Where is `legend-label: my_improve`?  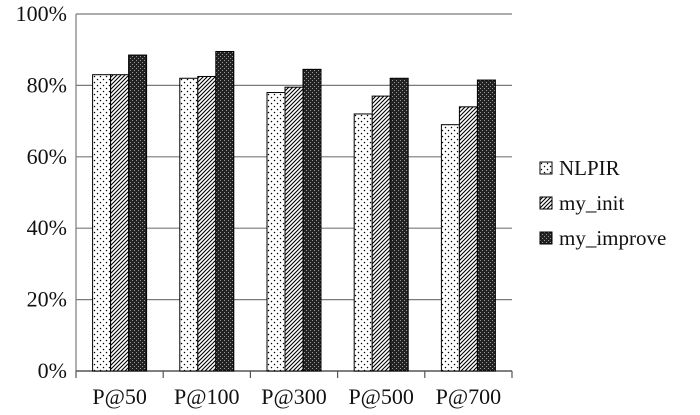 legend-label: my_improve is located at coordinates (612, 238).